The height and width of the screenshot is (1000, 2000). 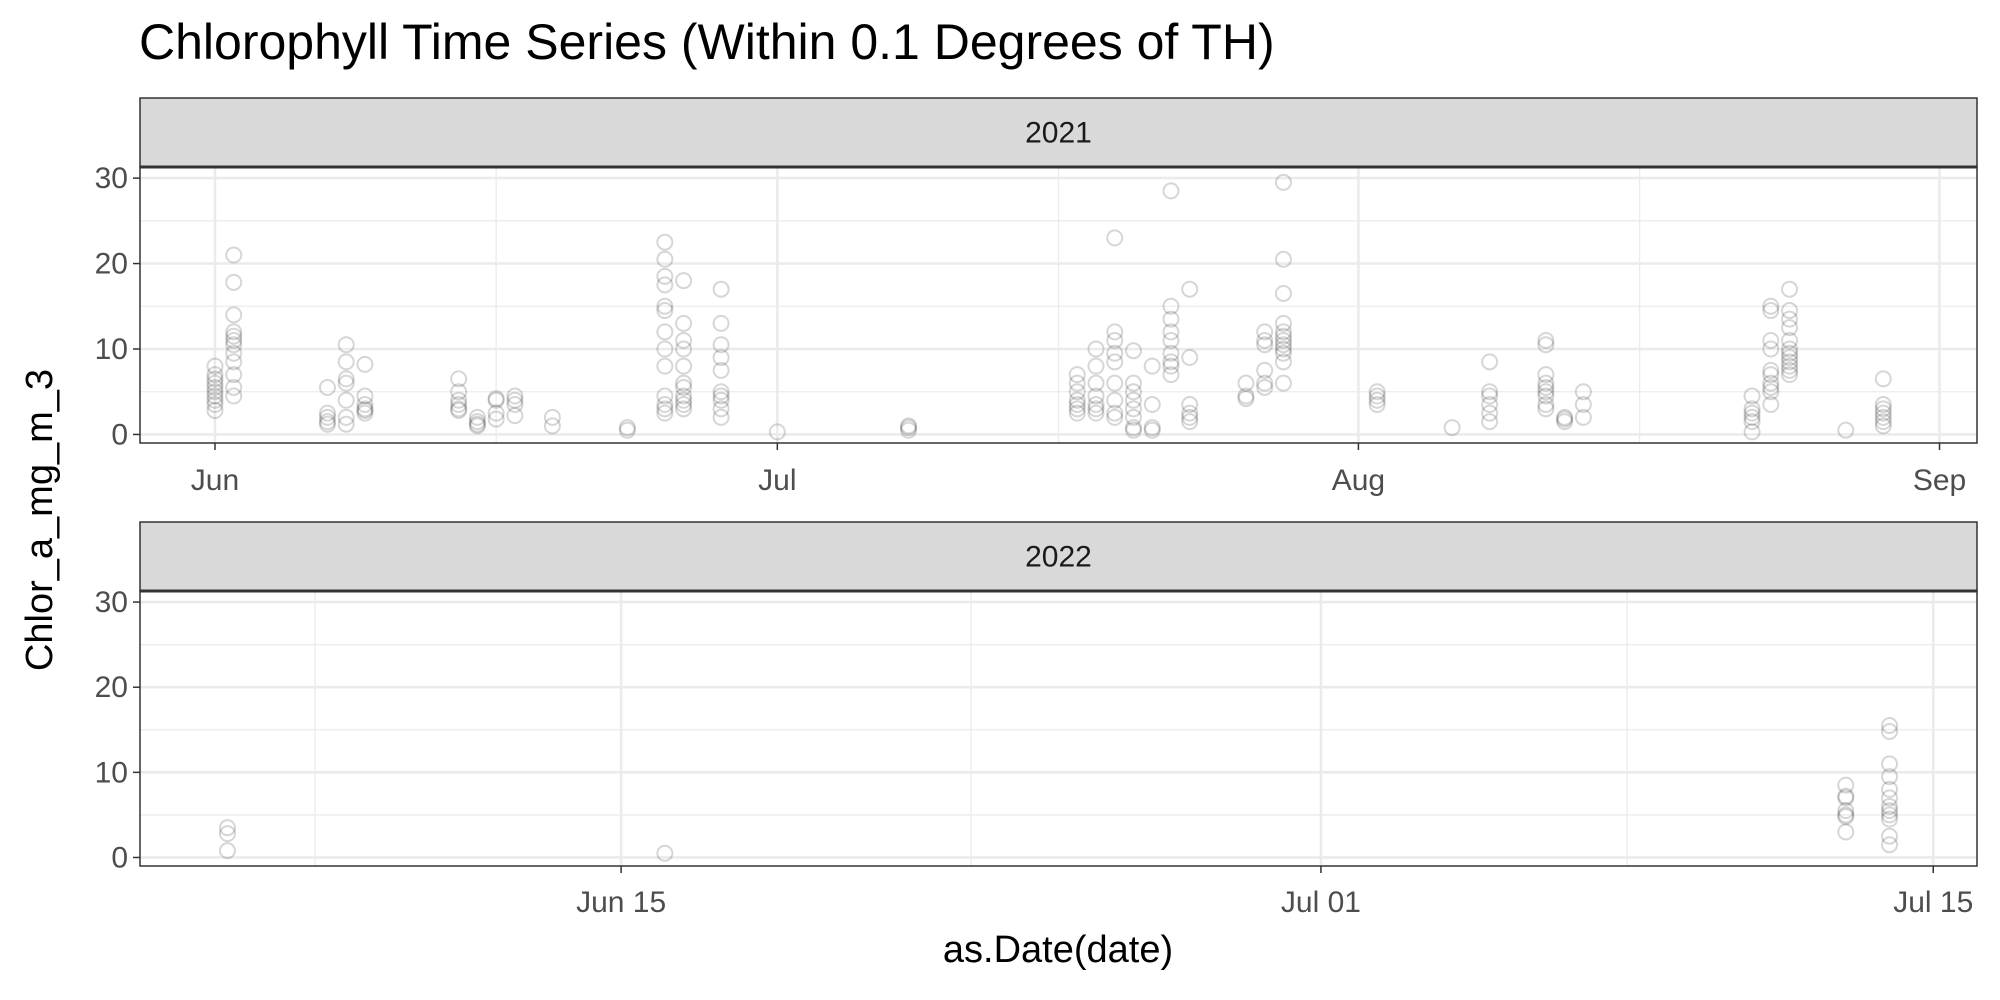 I want to click on x-tick-label: Sep, so click(x=1939, y=480).